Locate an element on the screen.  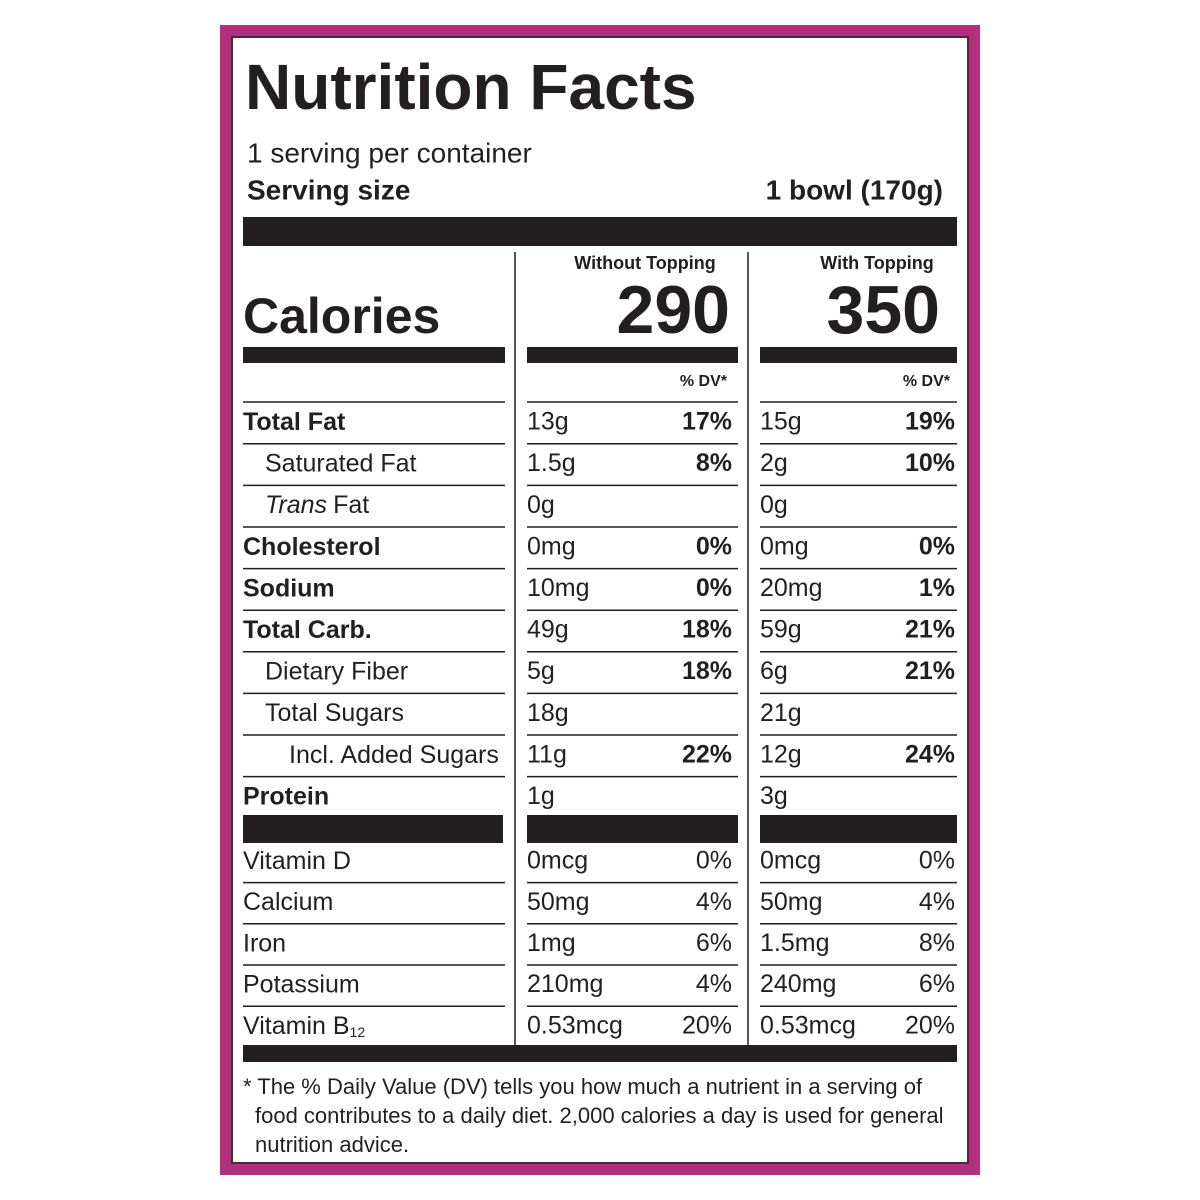
amount: 10mg is located at coordinates (558, 588).